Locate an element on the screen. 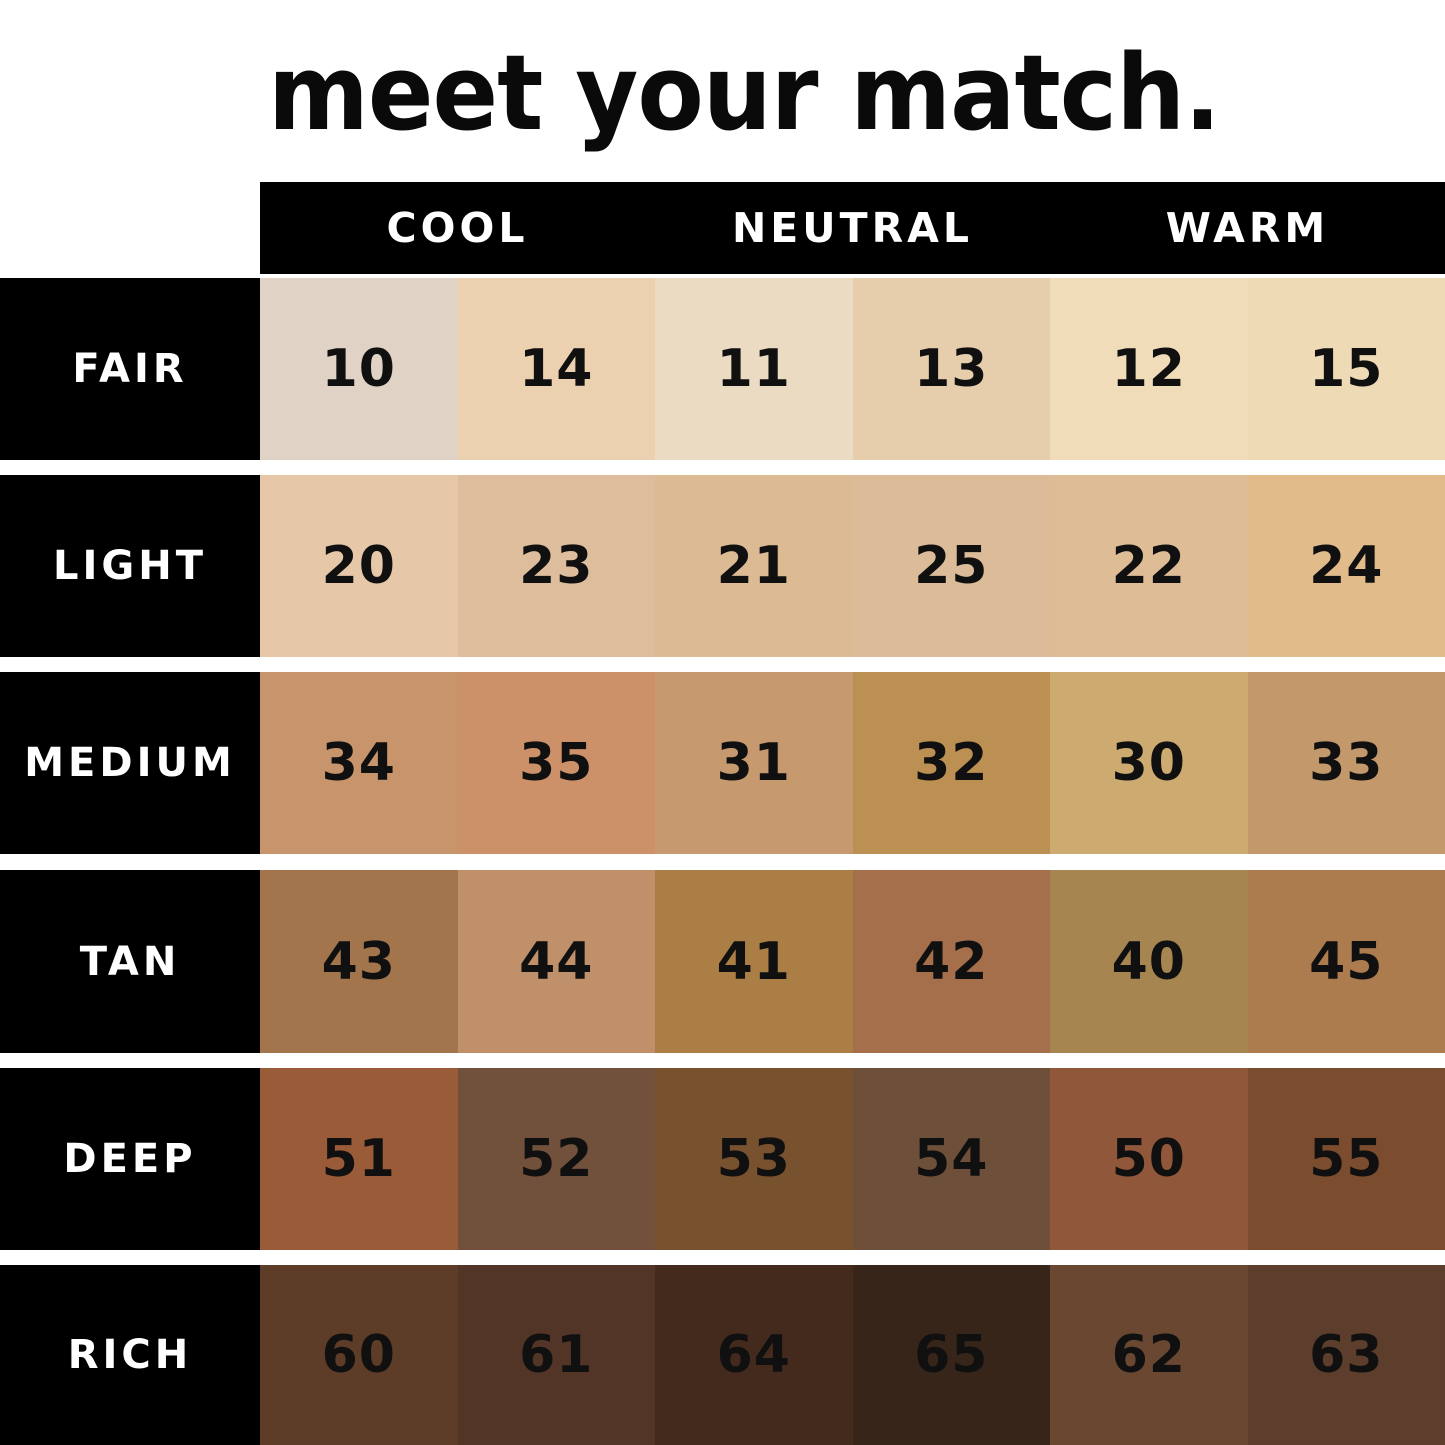 The height and width of the screenshot is (1445, 1445). shade-number: 25 is located at coordinates (951, 566).